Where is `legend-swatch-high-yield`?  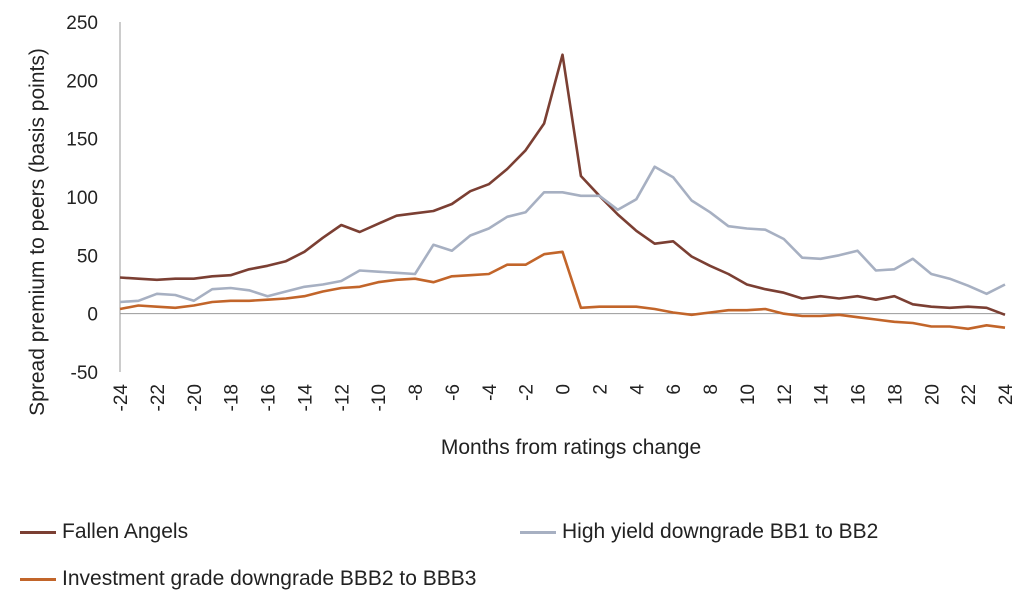 legend-swatch-high-yield is located at coordinates (538, 532).